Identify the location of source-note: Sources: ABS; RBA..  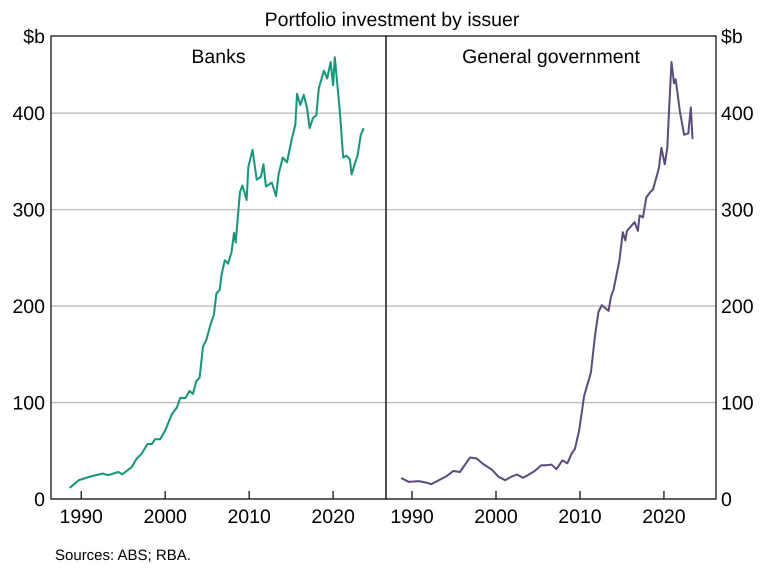
(123, 555).